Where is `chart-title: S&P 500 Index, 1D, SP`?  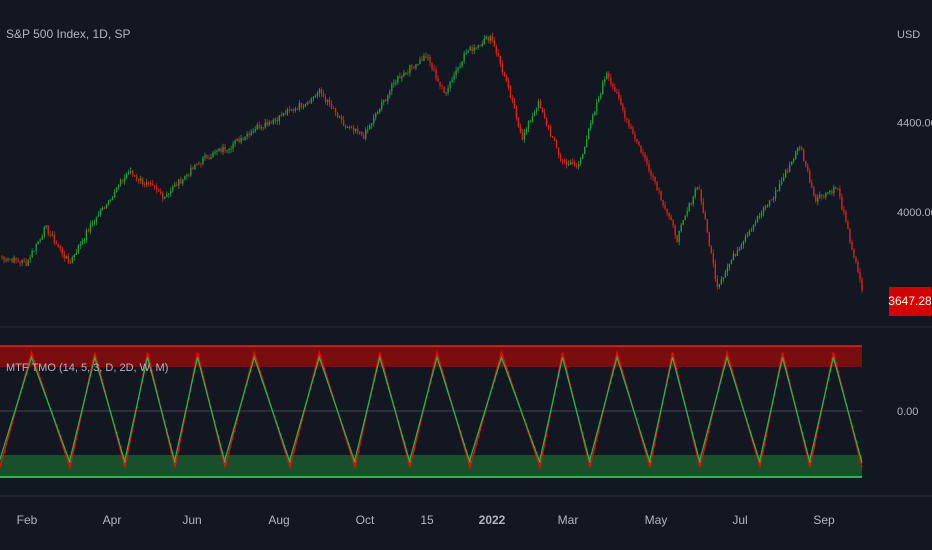
chart-title: S&P 500 Index, 1D, SP is located at coordinates (68, 34).